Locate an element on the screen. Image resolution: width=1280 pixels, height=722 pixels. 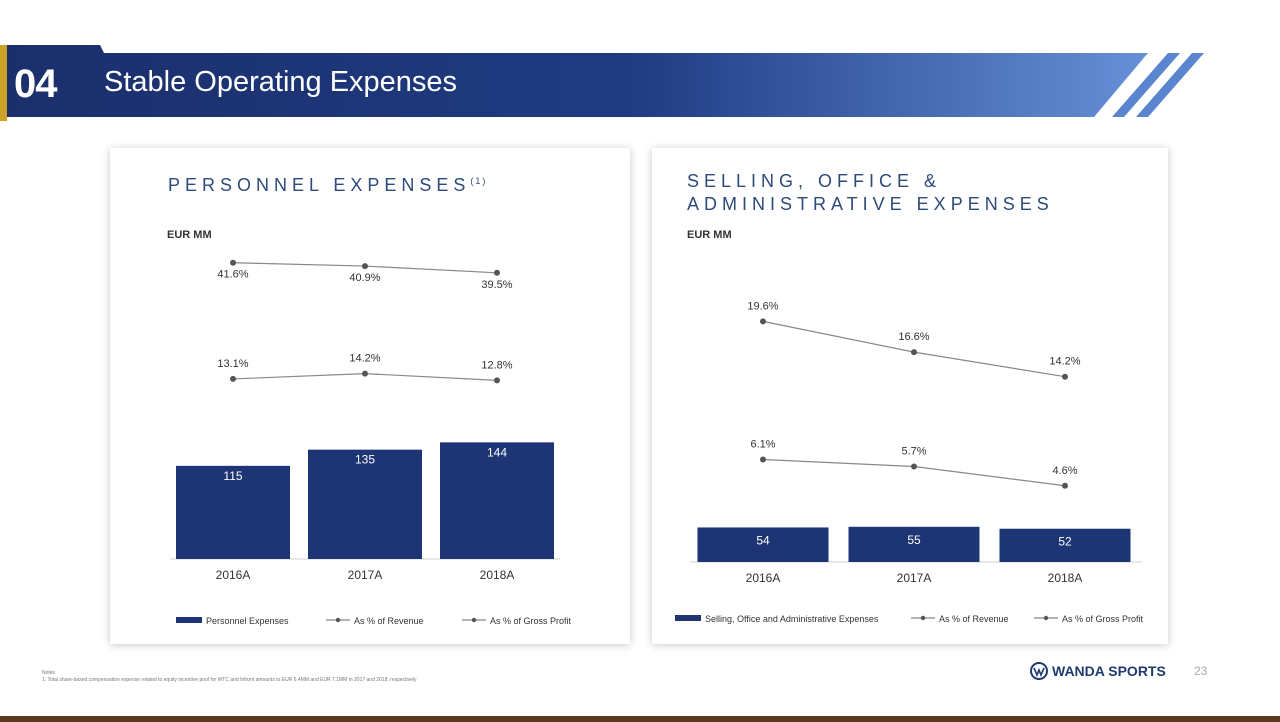
logo-text: WANDA SPORTS is located at coordinates (1109, 671).